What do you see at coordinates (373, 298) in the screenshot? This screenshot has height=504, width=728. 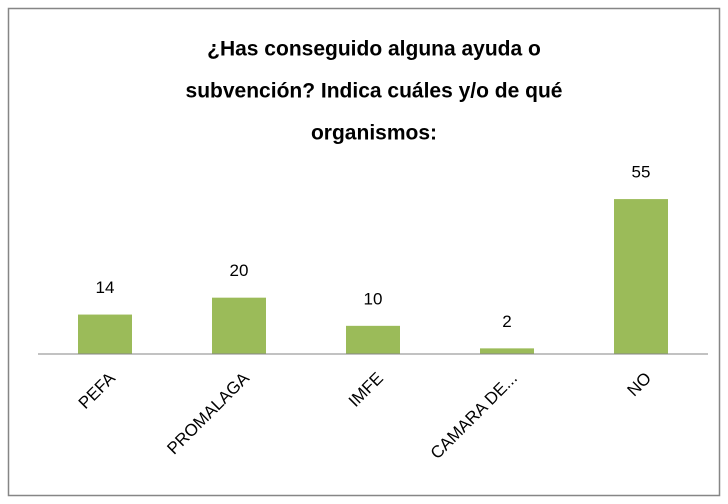 I see `data-label: 10` at bounding box center [373, 298].